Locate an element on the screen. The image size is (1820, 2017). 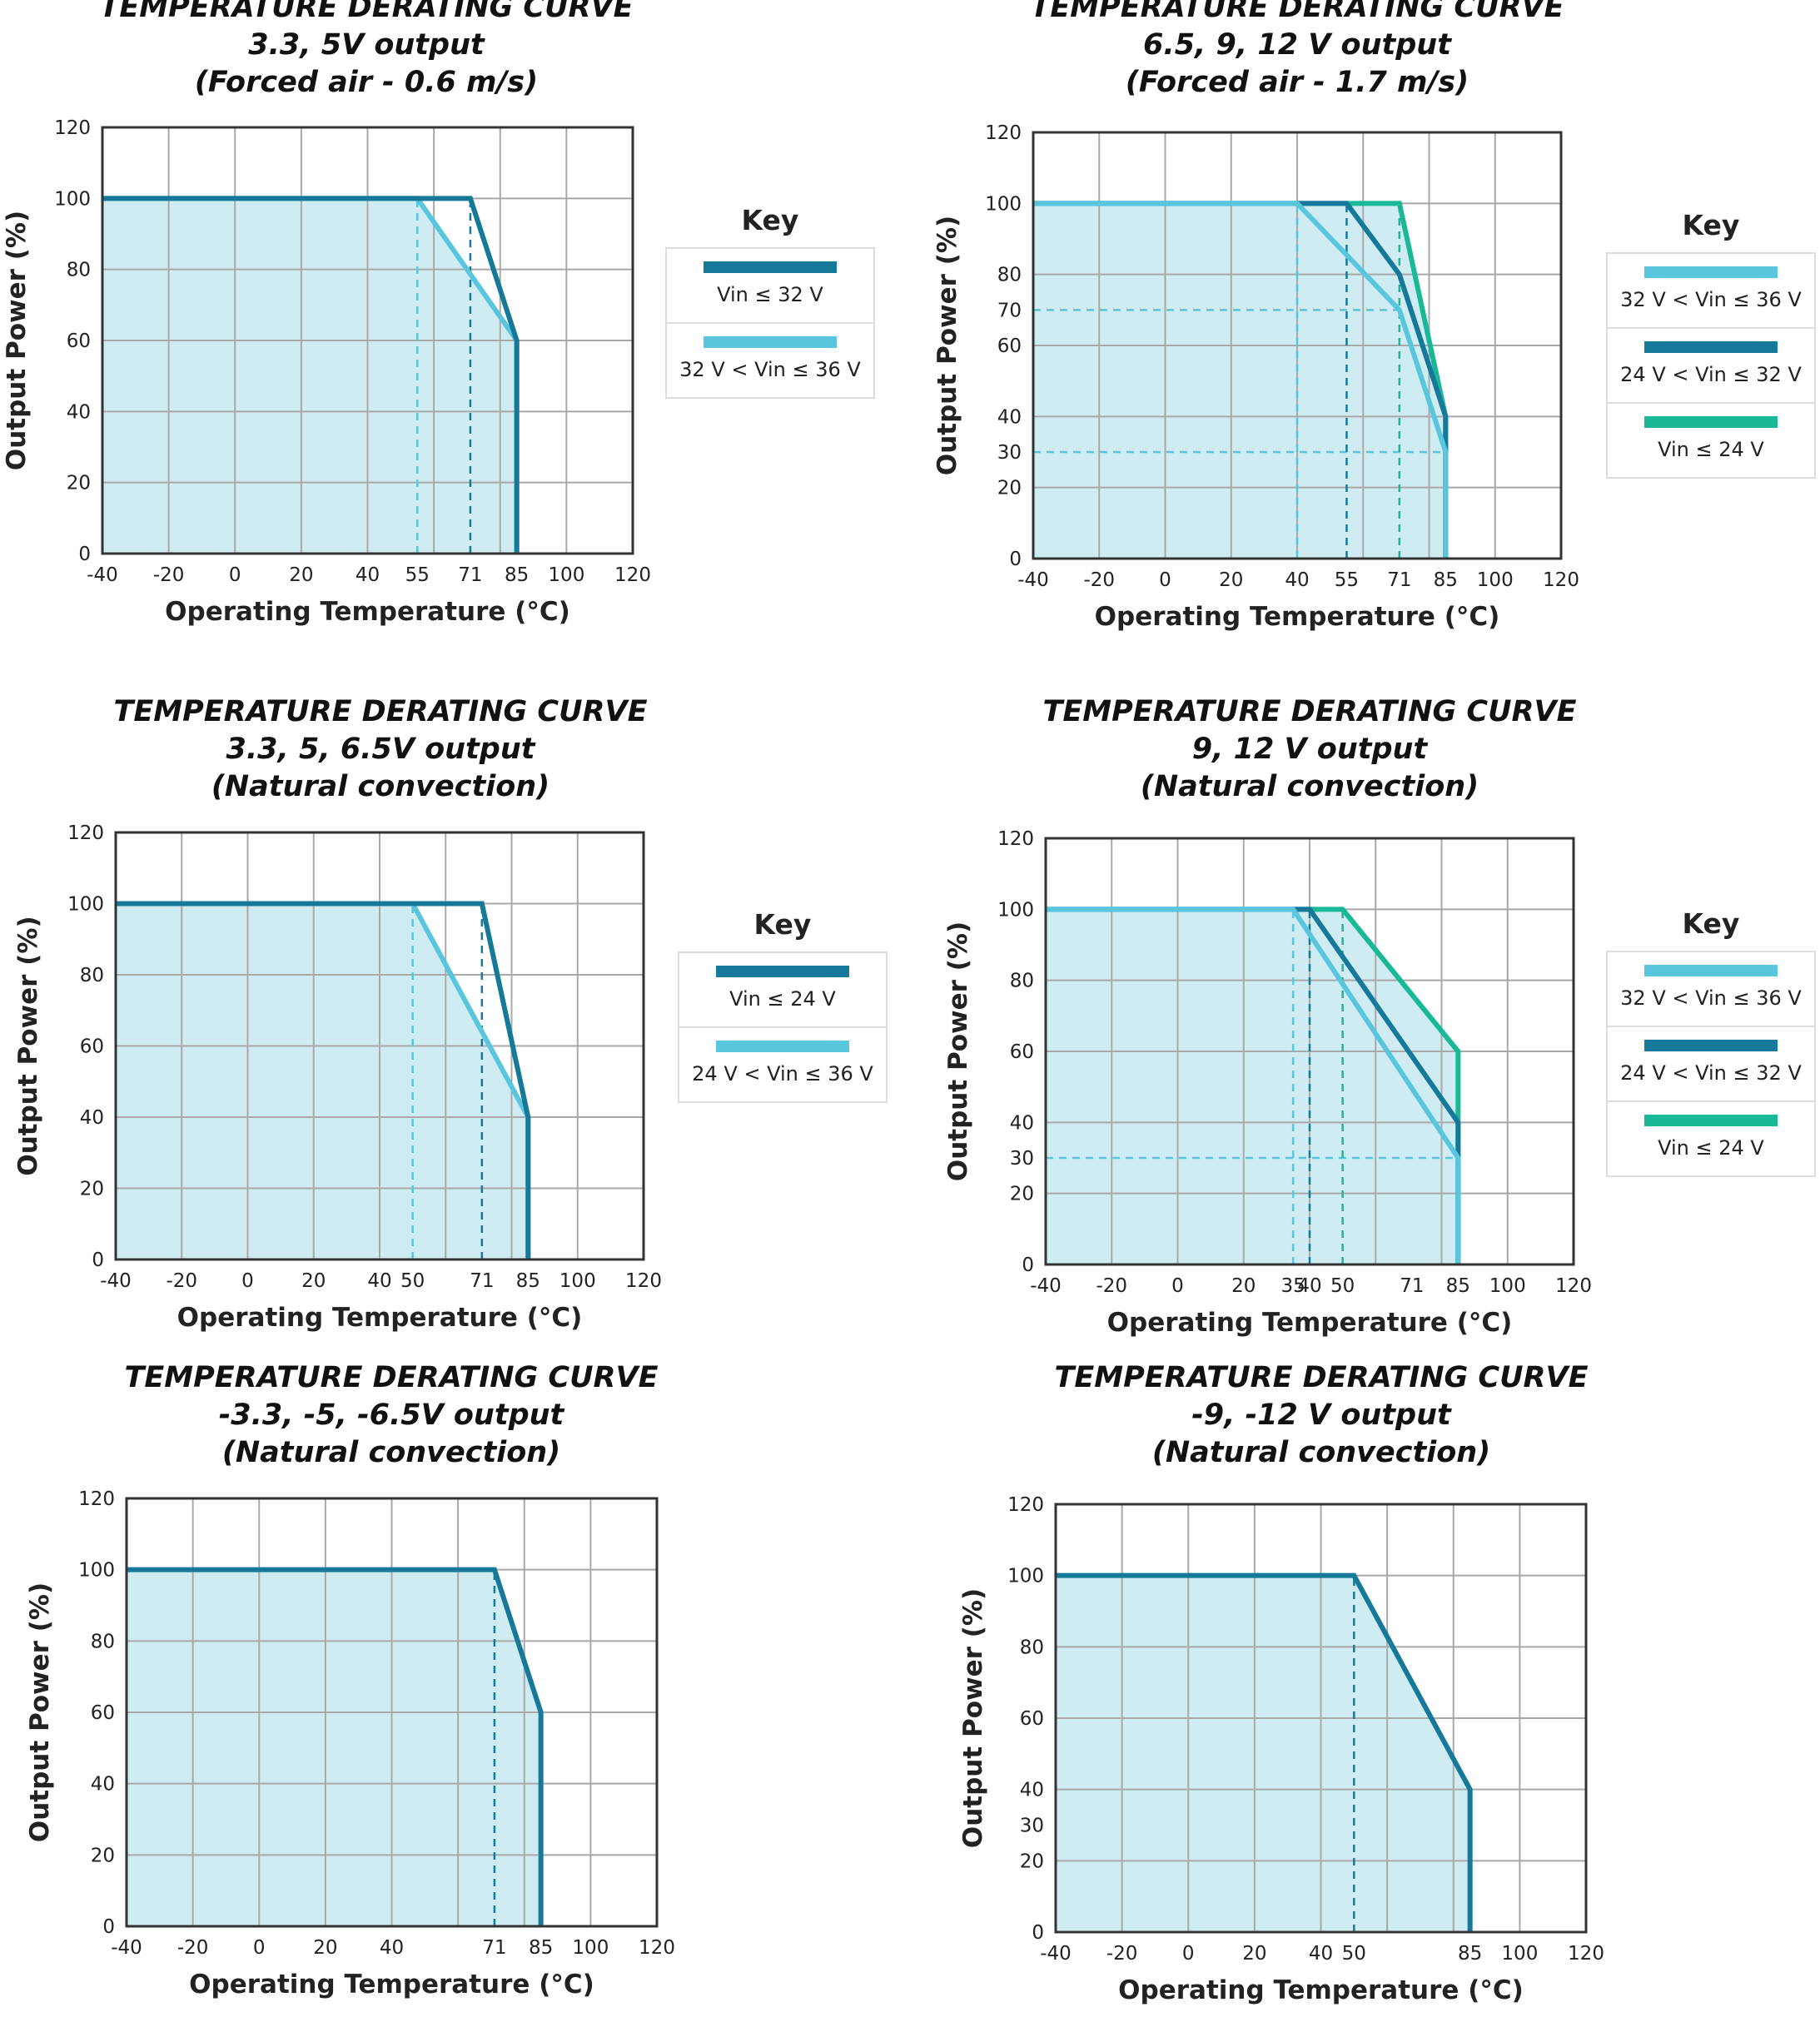
legend: Key Vin ≤ 24 V 24 V < Vin ≤ 36 V is located at coordinates (783, 1005).